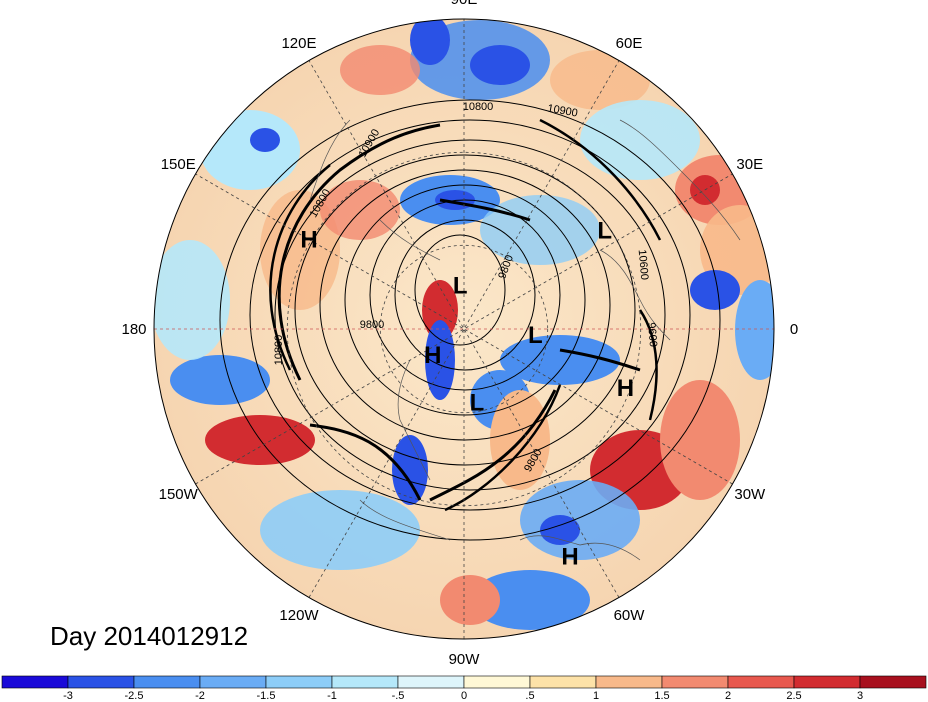 The height and width of the screenshot is (702, 928). What do you see at coordinates (629, 43) in the screenshot?
I see `lon-label-60e: 60E` at bounding box center [629, 43].